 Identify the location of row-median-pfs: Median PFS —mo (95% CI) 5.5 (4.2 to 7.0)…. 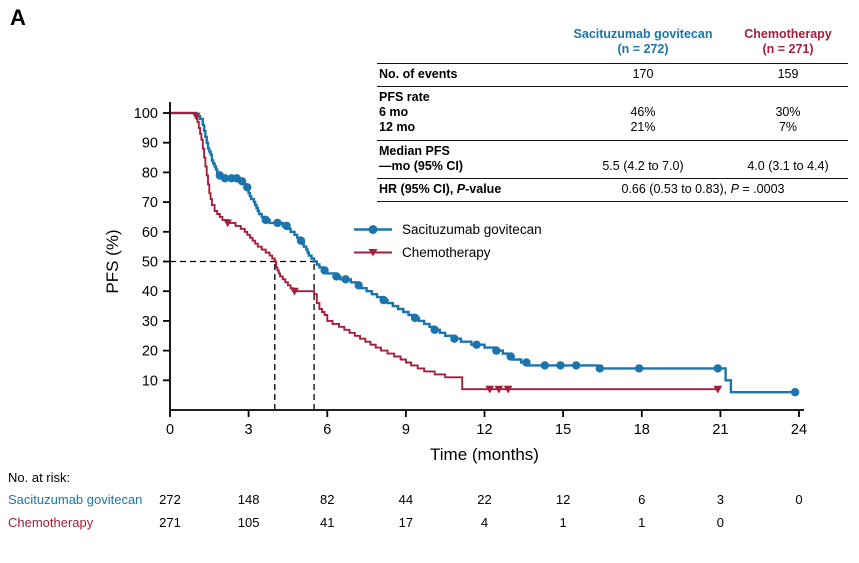
(612, 160).